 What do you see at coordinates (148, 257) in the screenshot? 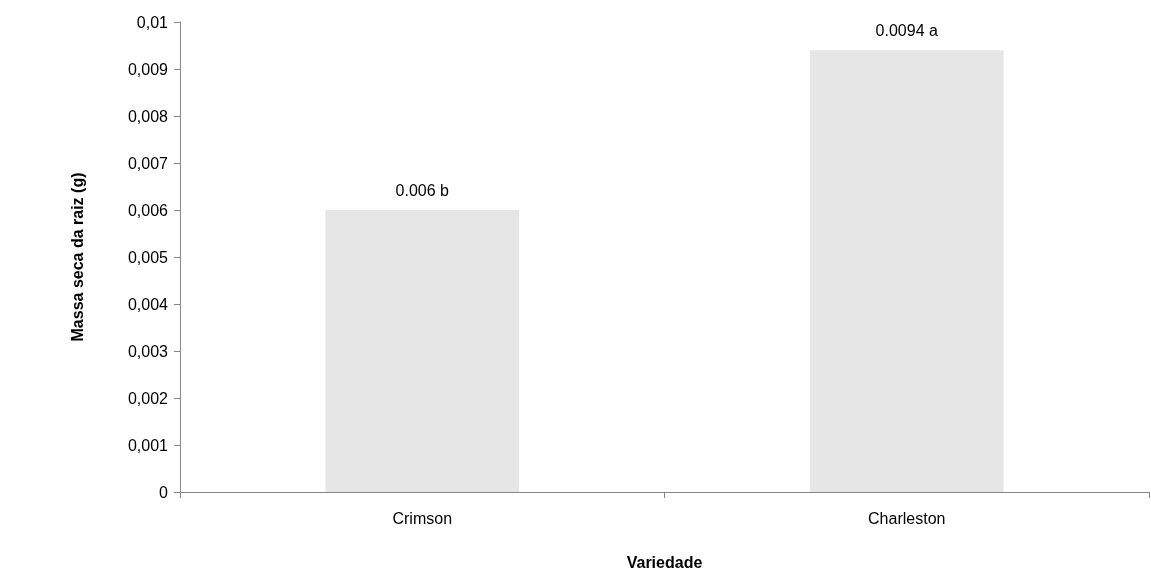
I see `y-tick-label: 0,005` at bounding box center [148, 257].